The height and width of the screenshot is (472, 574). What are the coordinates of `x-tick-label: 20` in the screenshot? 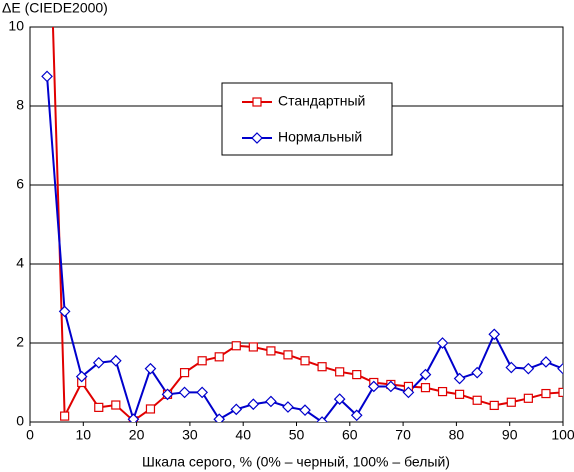 It's located at (137, 435).